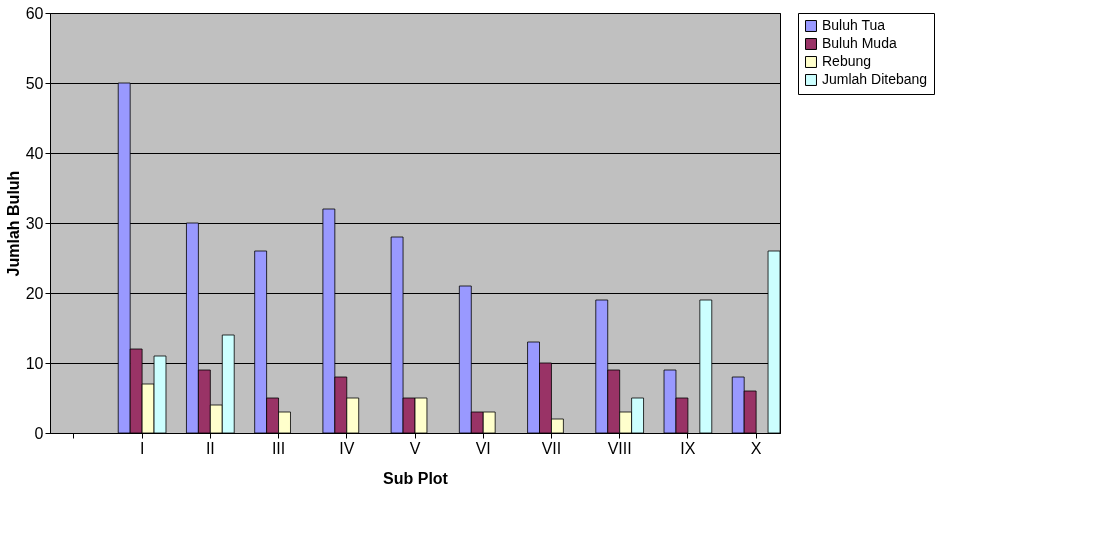 The width and height of the screenshot is (1104, 550). What do you see at coordinates (483, 448) in the screenshot?
I see `x-tick-label: VI` at bounding box center [483, 448].